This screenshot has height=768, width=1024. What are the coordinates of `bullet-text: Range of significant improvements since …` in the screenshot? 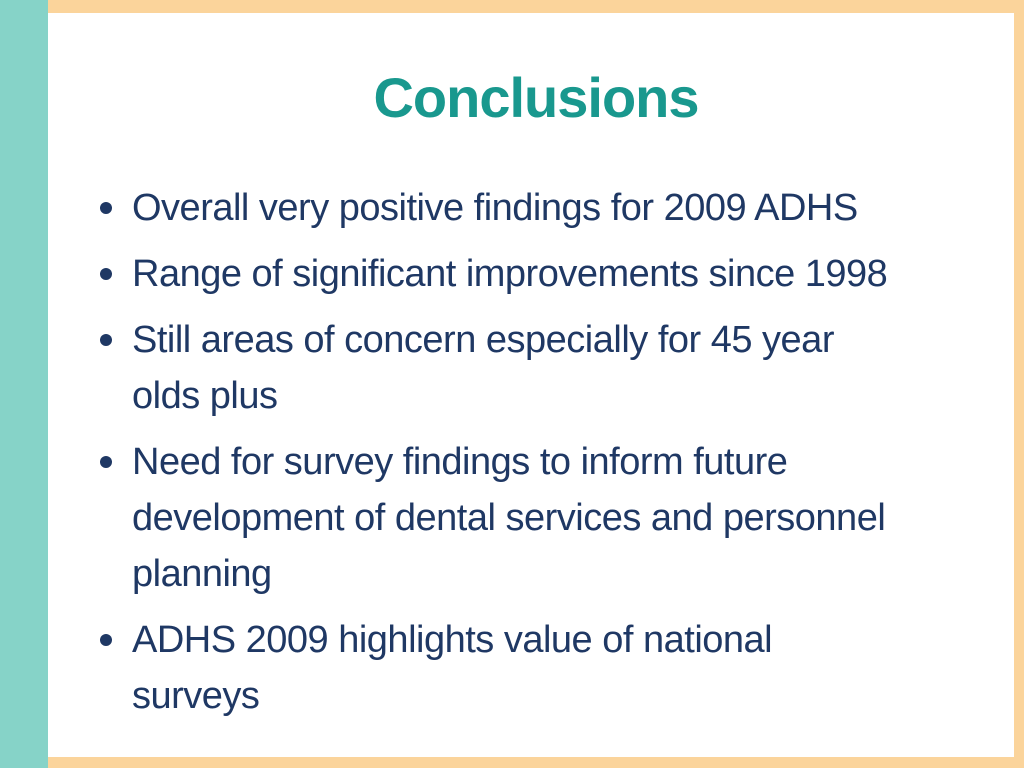 It's located at (510, 274).